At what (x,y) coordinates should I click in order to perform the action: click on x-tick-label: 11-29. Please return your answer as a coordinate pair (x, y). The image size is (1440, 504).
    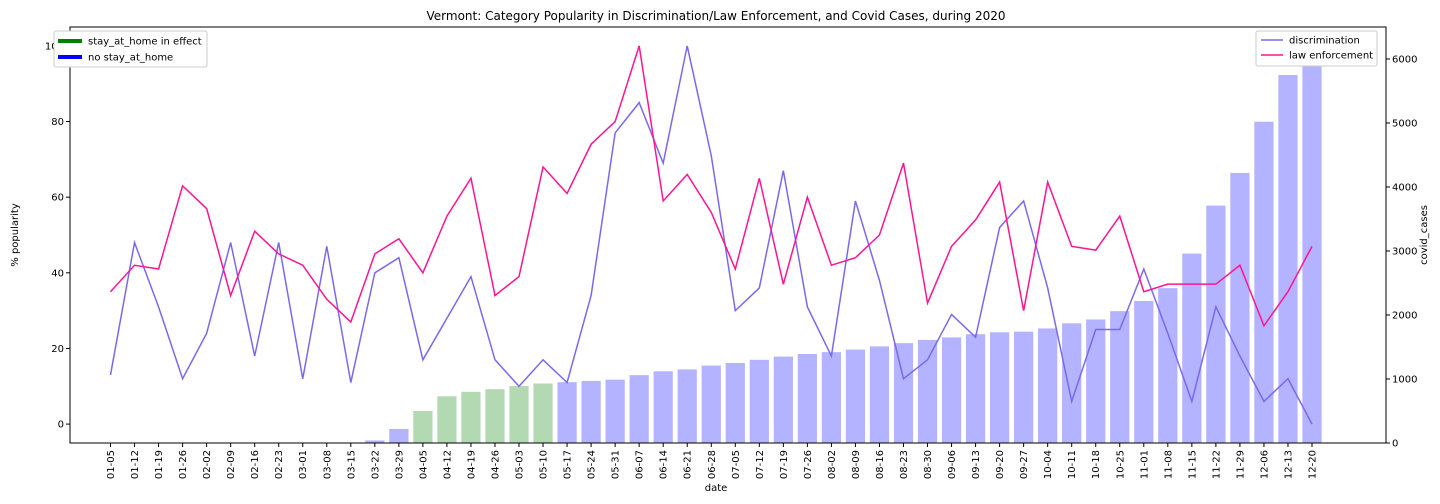
    Looking at the image, I should click on (1240, 464).